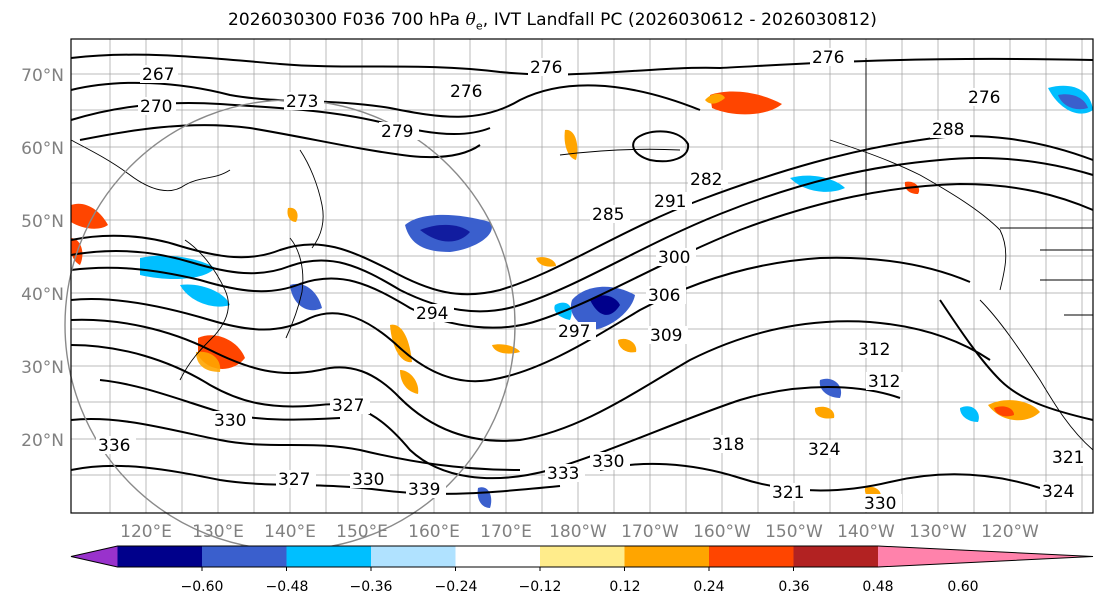 The width and height of the screenshot is (1105, 606). I want to click on colorbar-outline, so click(582, 556).